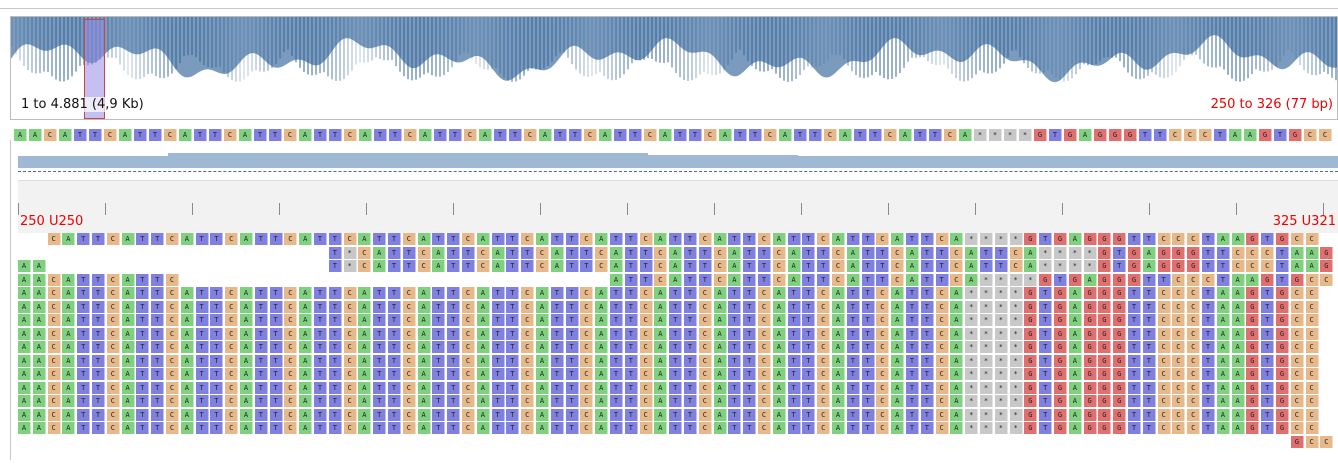  Describe the element at coordinates (82, 104) in the screenshot. I see `total-range-label: 1 to 4.881 (4,9 Kb)` at that location.